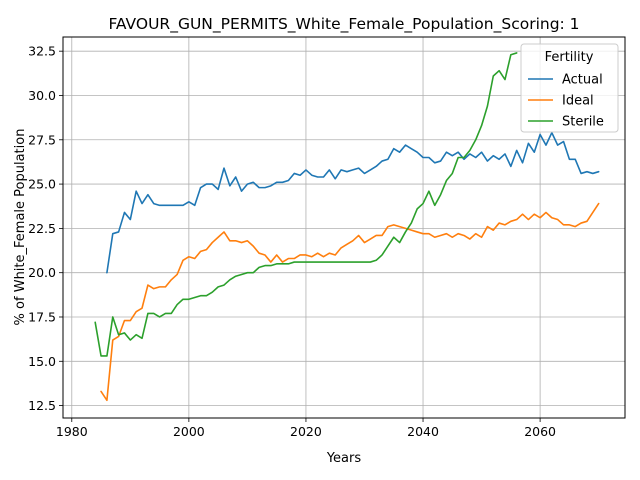 This screenshot has height=480, width=640. I want to click on y-tick-label: 15.0, so click(42, 361).